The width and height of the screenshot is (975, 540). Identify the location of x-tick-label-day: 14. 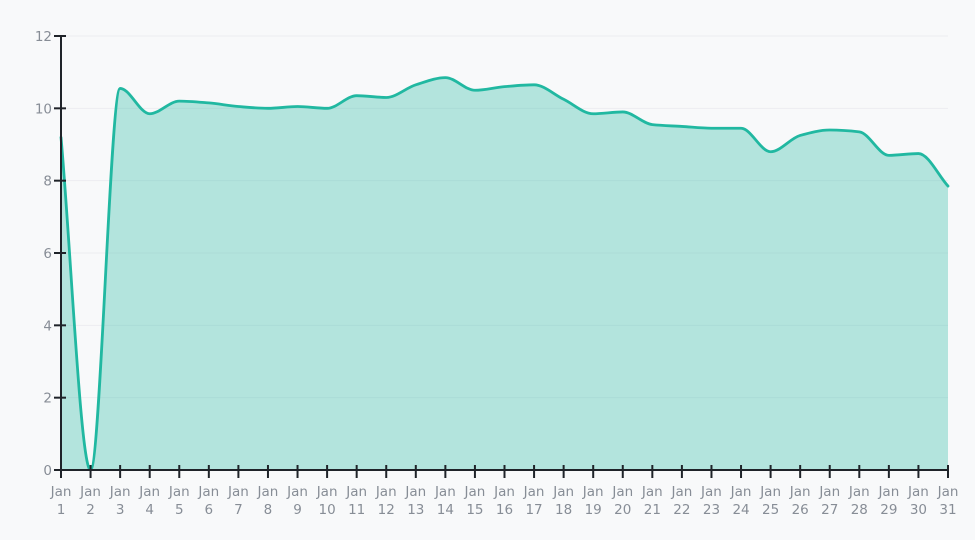
(445, 510).